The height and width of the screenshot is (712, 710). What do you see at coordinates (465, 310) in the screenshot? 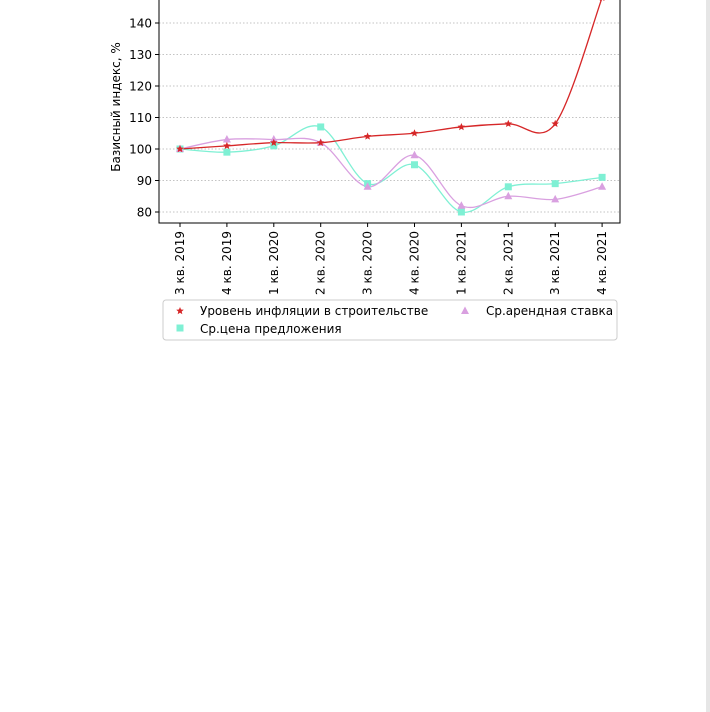
I see `legend-marker-triangle` at bounding box center [465, 310].